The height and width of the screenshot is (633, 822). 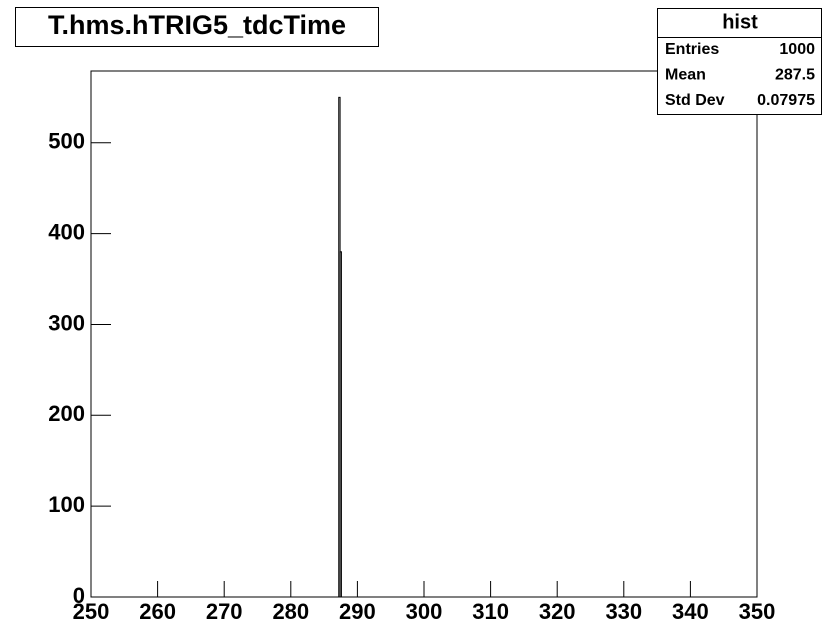 What do you see at coordinates (692, 49) in the screenshot?
I see `stats-label: Entries` at bounding box center [692, 49].